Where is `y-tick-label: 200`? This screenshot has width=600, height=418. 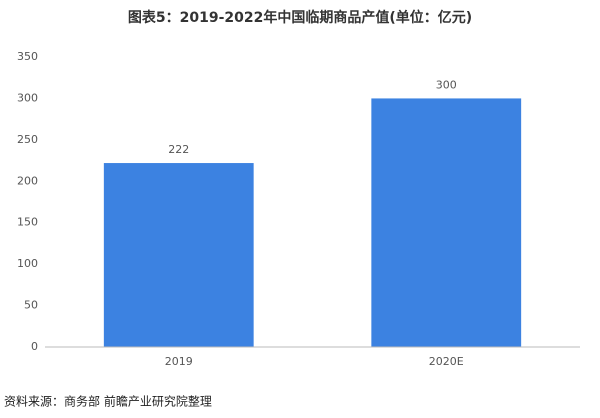 y-tick-label: 200 is located at coordinates (27, 180).